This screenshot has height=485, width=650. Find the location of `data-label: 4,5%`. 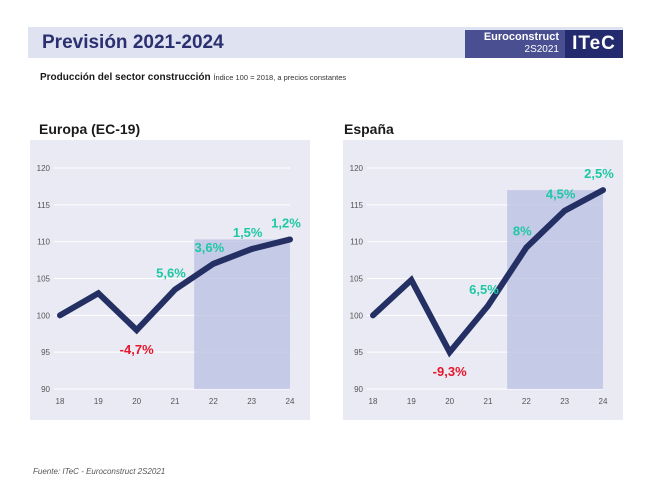

data-label: 4,5% is located at coordinates (561, 194).